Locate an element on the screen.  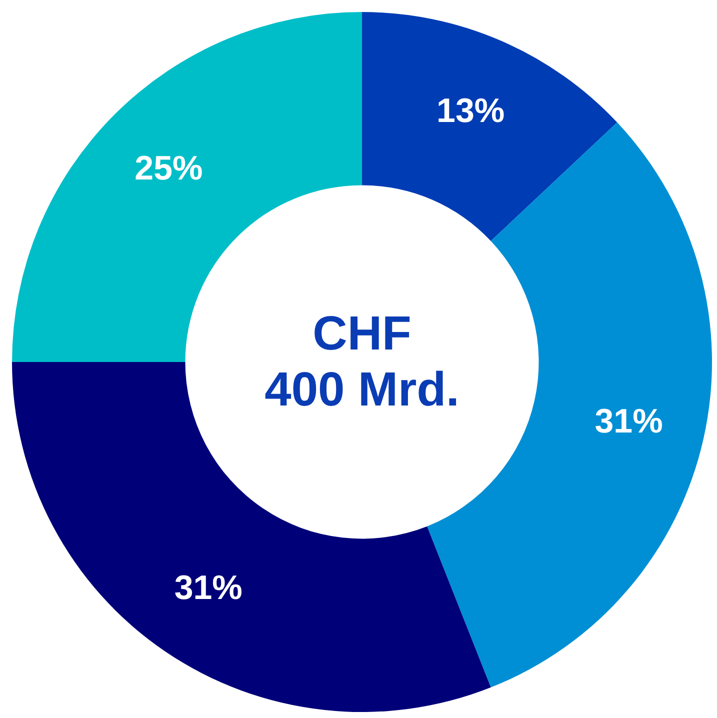
text: CHF is located at coordinates (362, 334).